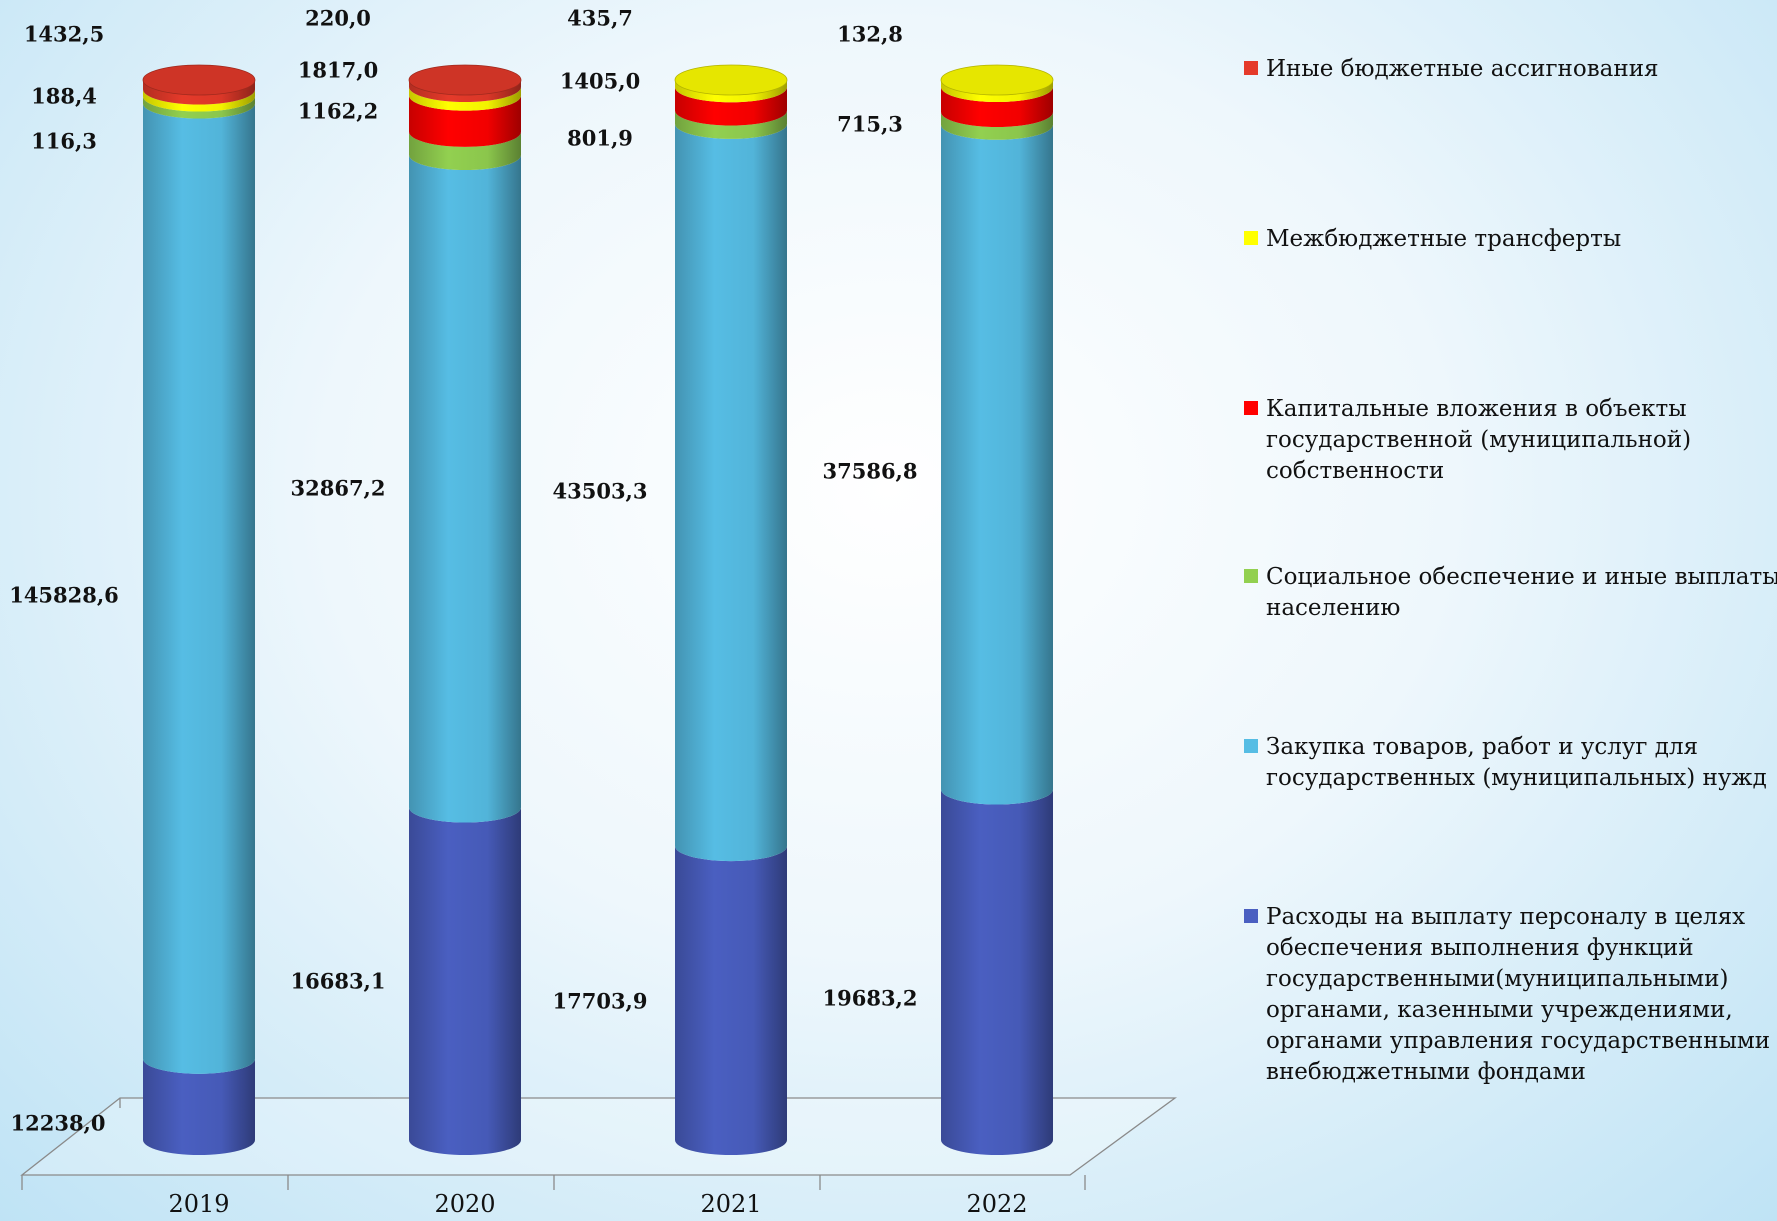 This screenshot has width=1777, height=1221. I want to click on data-label: 12238,0, so click(58, 1123).